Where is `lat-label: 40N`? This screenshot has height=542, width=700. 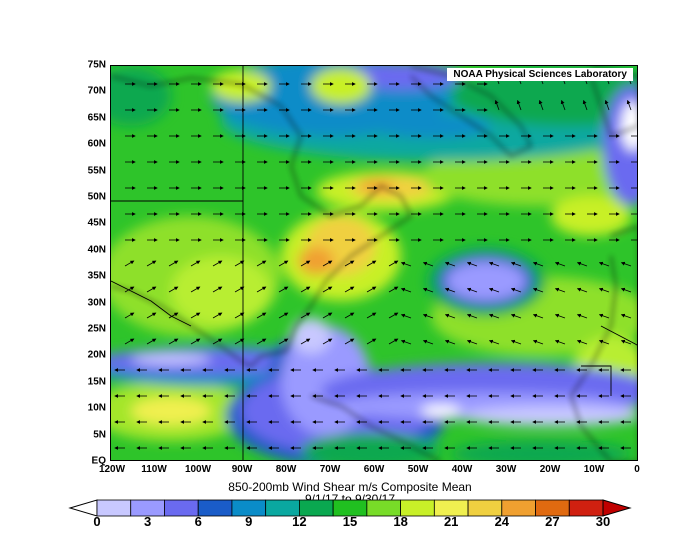 lat-label: 40N is located at coordinates (96, 250).